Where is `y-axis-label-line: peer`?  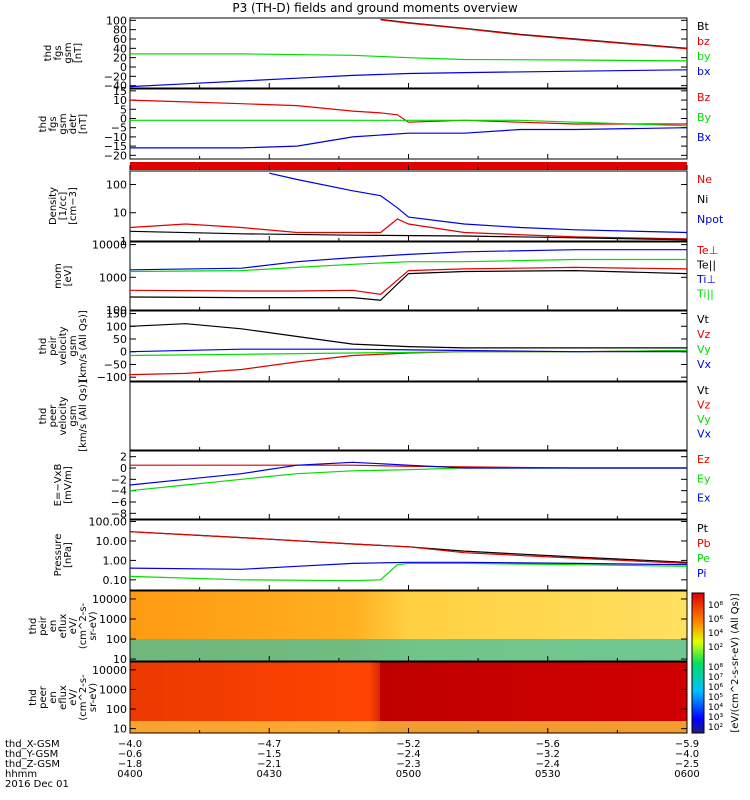 y-axis-label-line: peer is located at coordinates (53, 416).